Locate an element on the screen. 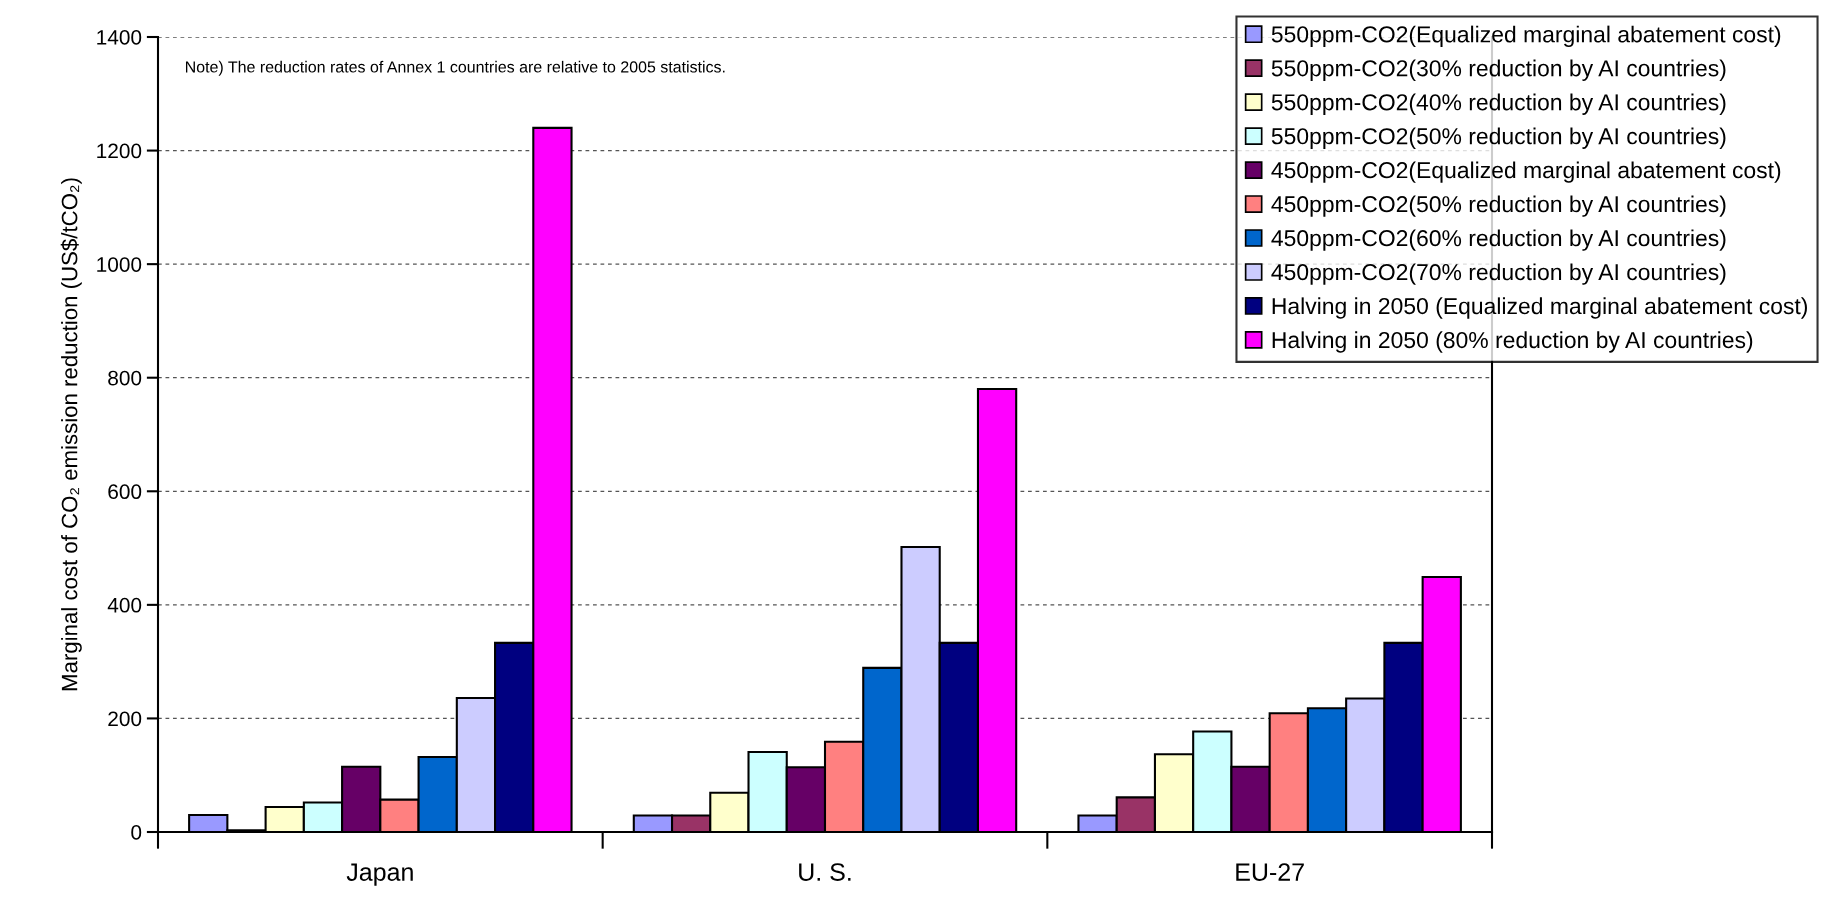 This screenshot has height=910, width=1833. y-tick-label: 600 is located at coordinates (125, 492).